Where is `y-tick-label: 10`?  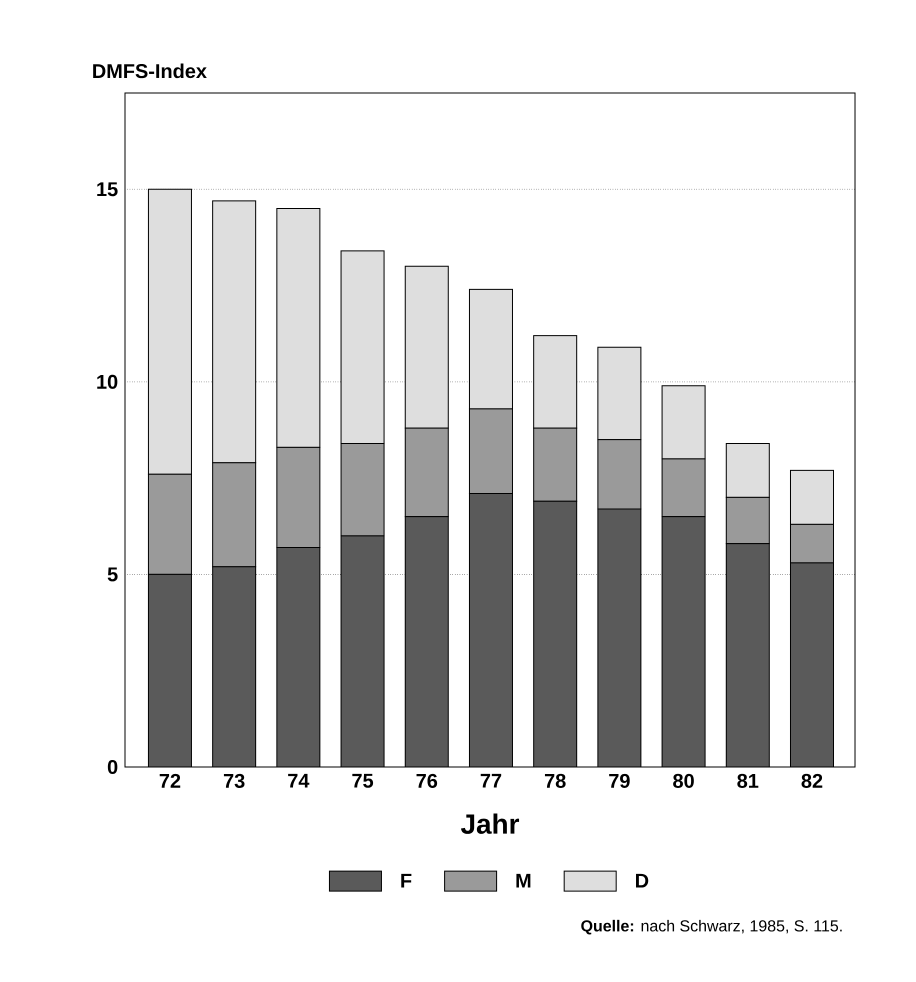
y-tick-label: 10 is located at coordinates (107, 381).